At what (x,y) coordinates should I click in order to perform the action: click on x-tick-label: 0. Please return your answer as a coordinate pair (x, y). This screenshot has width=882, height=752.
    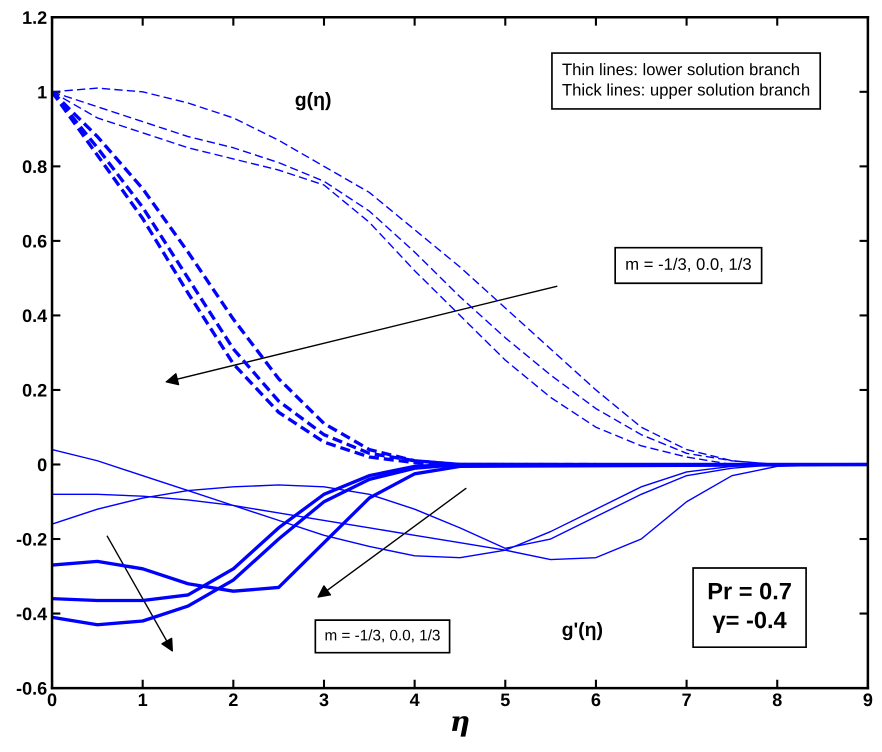
    Looking at the image, I should click on (52, 699).